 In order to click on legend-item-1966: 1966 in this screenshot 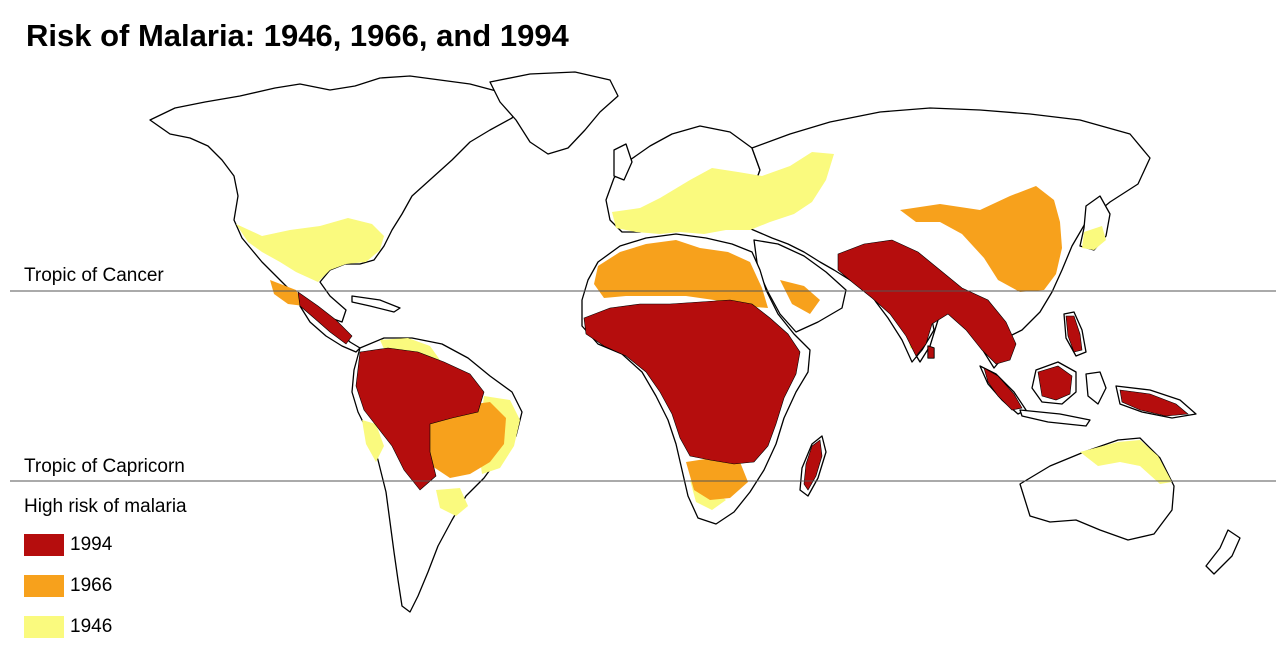, I will do `click(105, 585)`.